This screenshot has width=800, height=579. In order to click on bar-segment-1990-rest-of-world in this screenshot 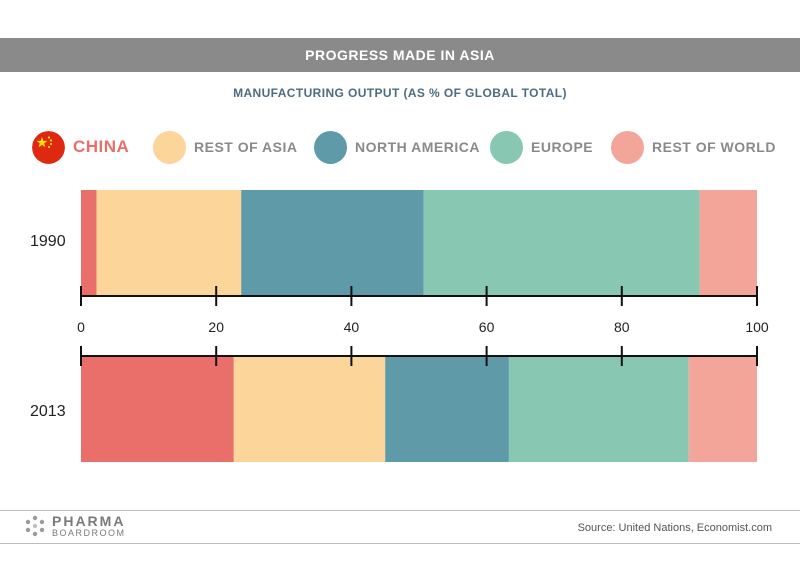, I will do `click(728, 243)`.